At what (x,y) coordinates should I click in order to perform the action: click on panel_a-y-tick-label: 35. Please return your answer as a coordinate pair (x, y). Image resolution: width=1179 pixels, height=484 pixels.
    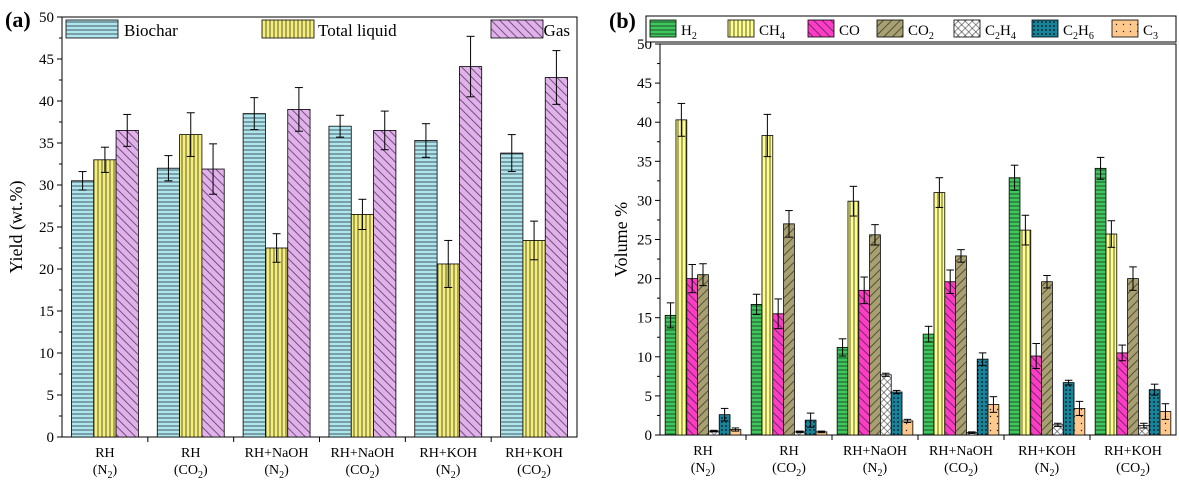
    Looking at the image, I should click on (46, 144).